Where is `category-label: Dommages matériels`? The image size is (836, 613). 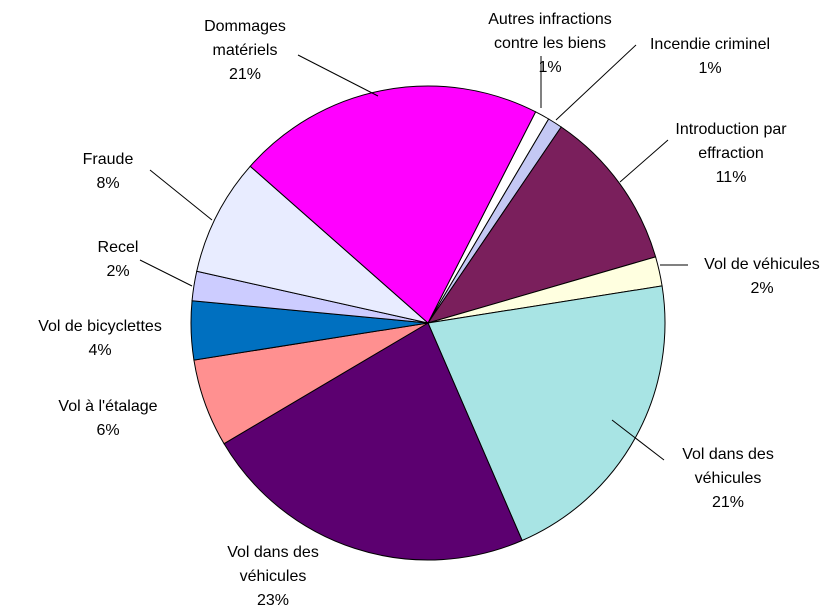 category-label: Dommages matériels is located at coordinates (245, 38).